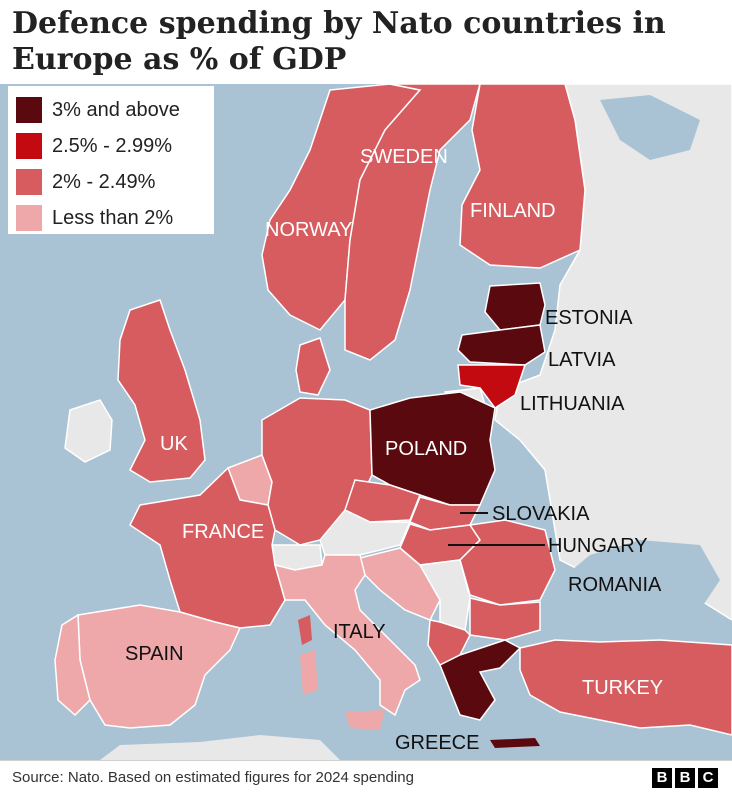 The width and height of the screenshot is (732, 801). I want to click on legend-label: Less than 2%, so click(113, 217).